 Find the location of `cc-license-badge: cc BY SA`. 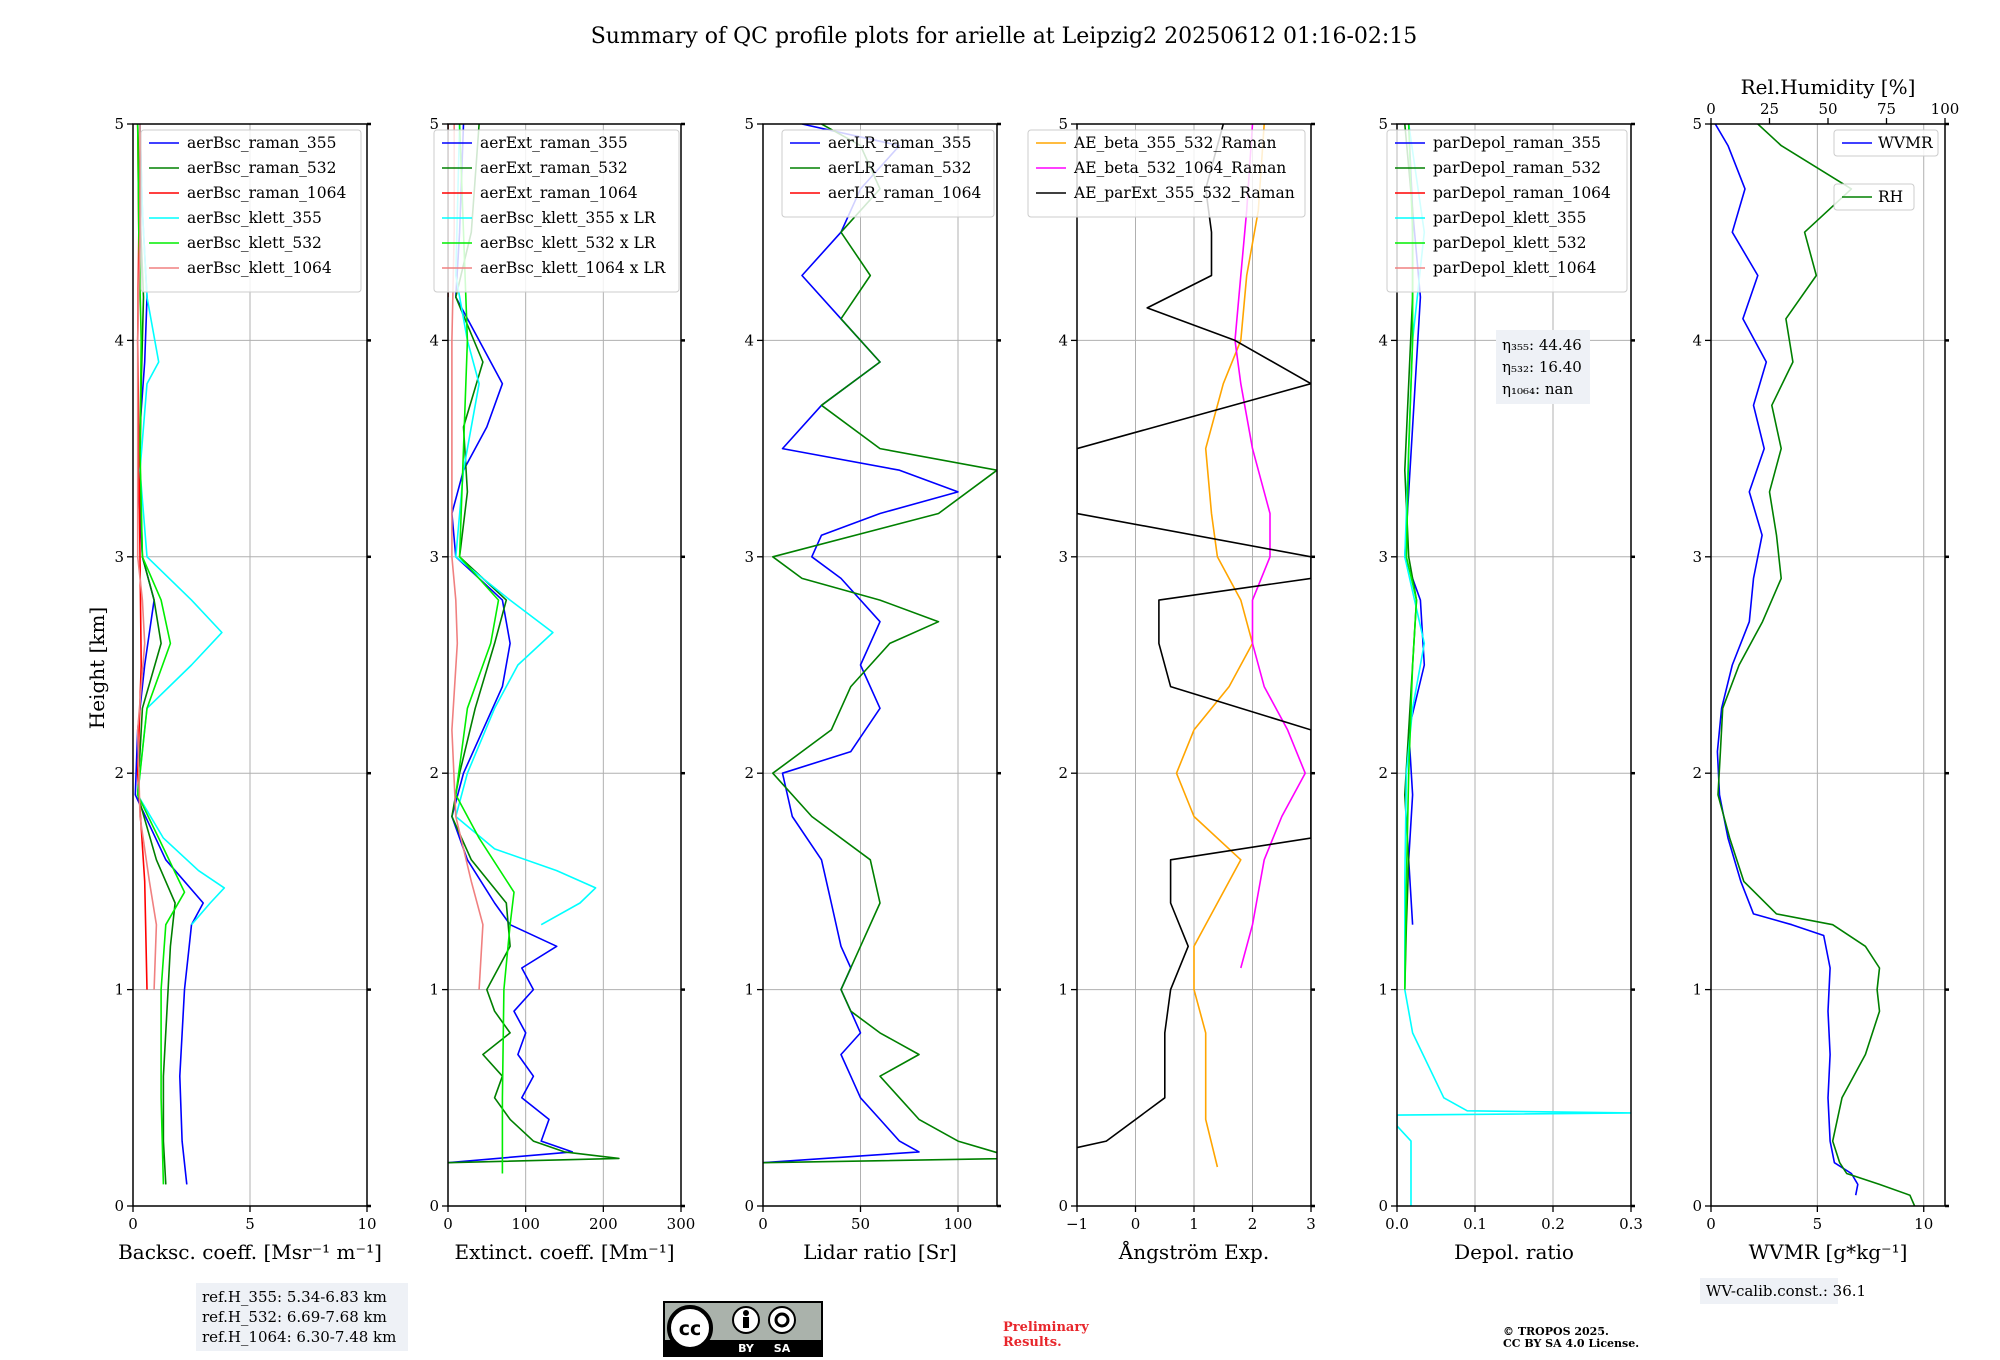

cc-license-badge: cc BY SA is located at coordinates (743, 1329).